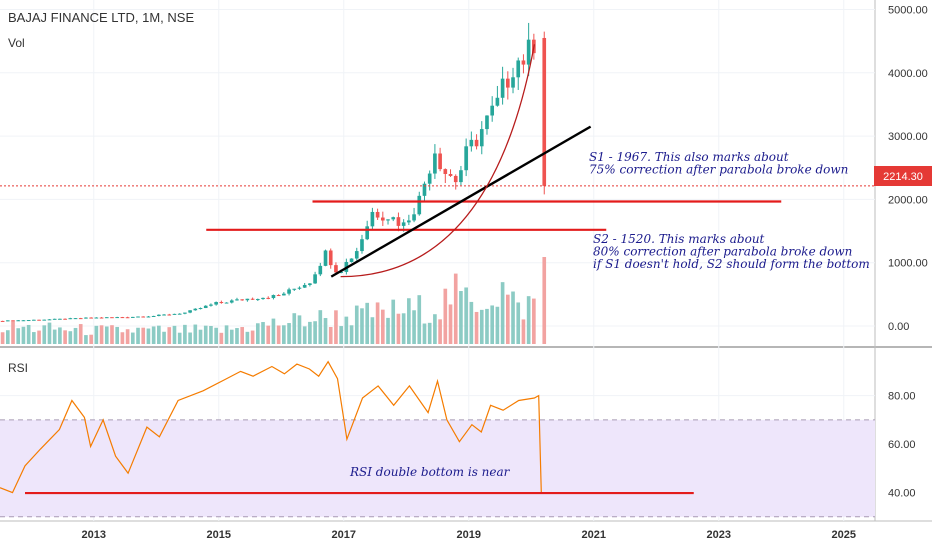  I want to click on chart-title: BAJAJ FINANCE LTD, 1M, NSE, so click(101, 17).